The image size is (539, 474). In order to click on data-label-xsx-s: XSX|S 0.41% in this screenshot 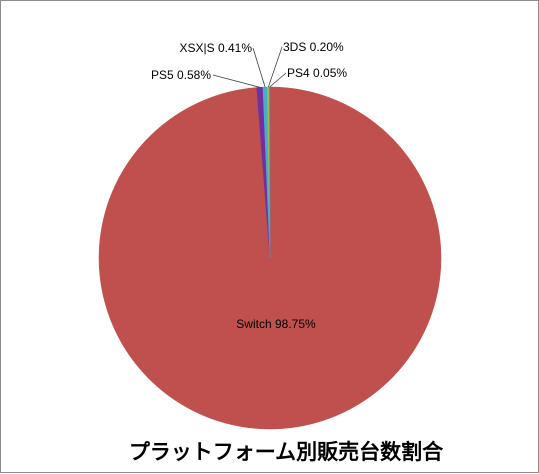, I will do `click(216, 48)`.